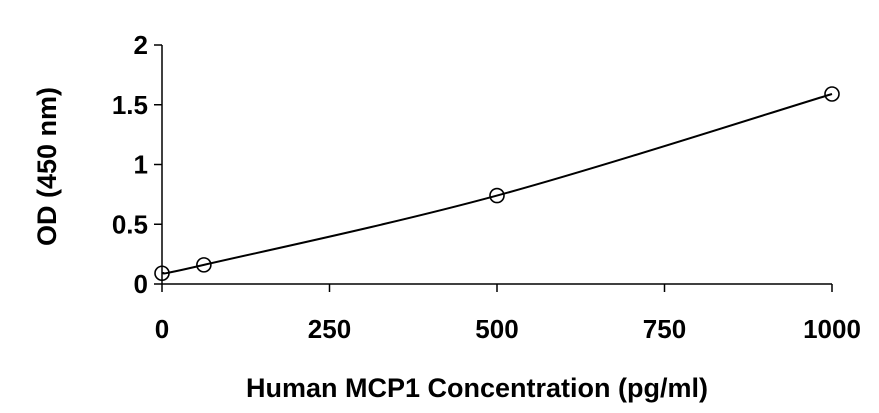 This screenshot has height=413, width=879. I want to click on x-tick-label: 1000, so click(832, 329).